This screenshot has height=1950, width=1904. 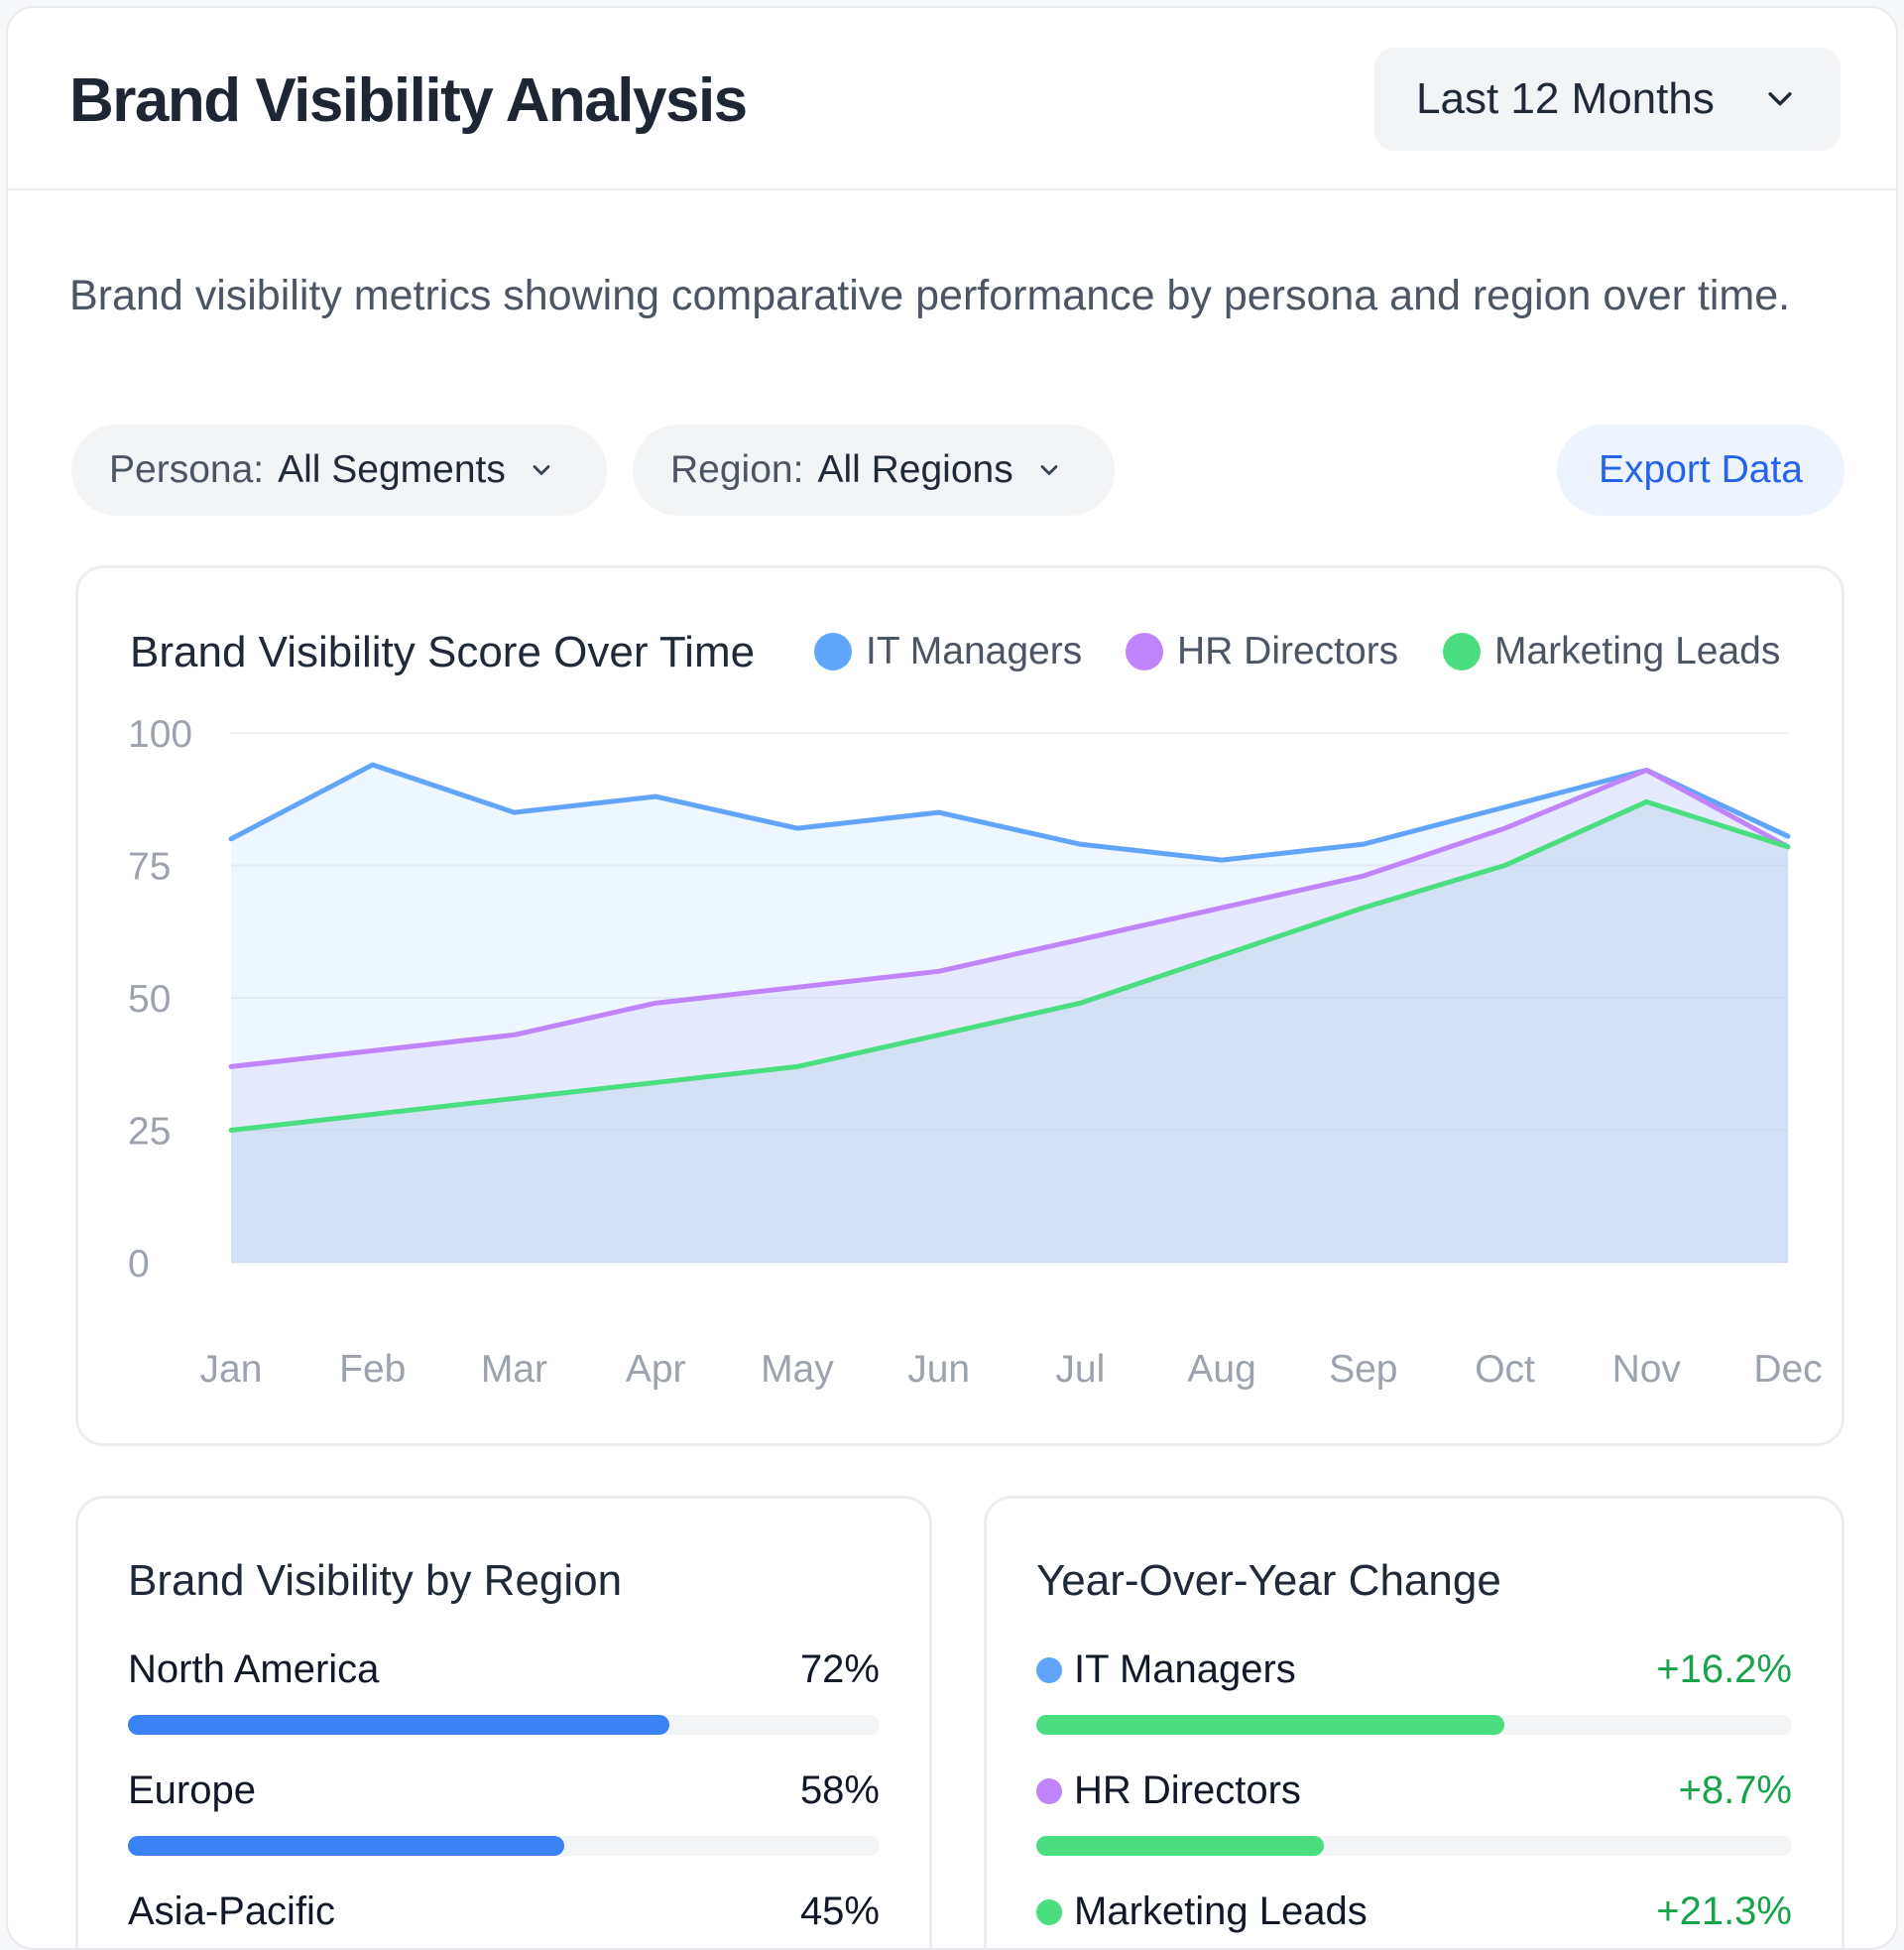 I want to click on yoy-row-value: +16.2%, so click(x=1724, y=1670).